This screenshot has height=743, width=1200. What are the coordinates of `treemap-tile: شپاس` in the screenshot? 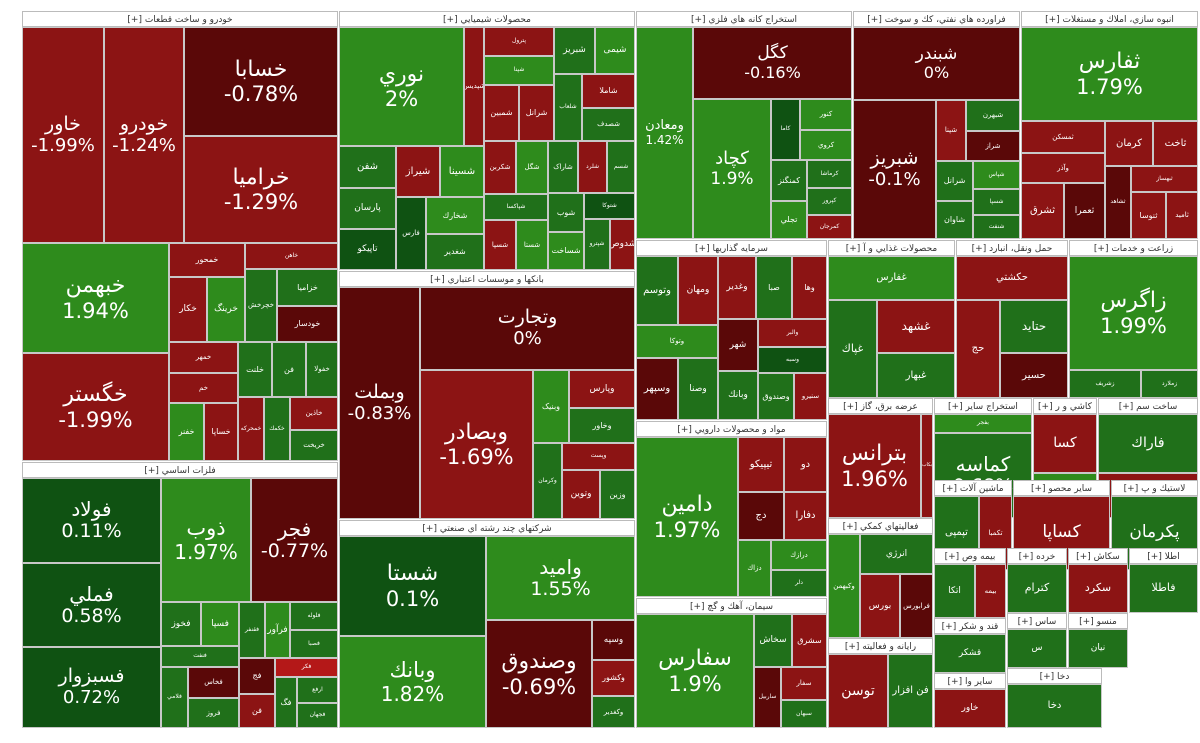 It's located at (996, 175).